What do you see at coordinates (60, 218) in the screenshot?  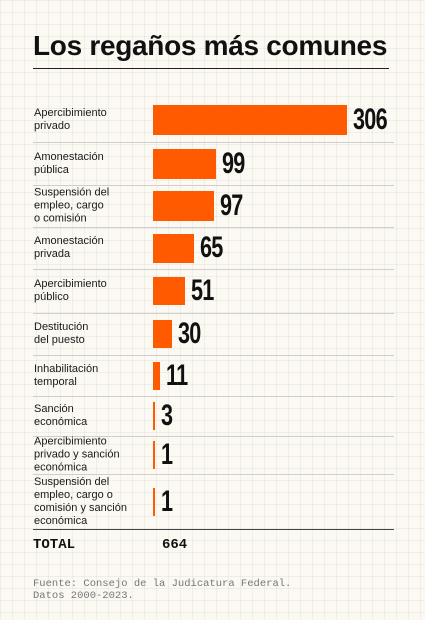 I see `category-label-line: o comisión` at bounding box center [60, 218].